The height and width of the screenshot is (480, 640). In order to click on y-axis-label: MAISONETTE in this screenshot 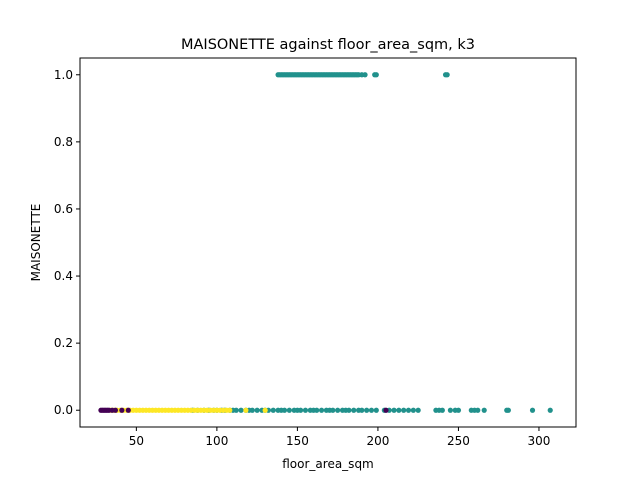, I will do `click(36, 243)`.